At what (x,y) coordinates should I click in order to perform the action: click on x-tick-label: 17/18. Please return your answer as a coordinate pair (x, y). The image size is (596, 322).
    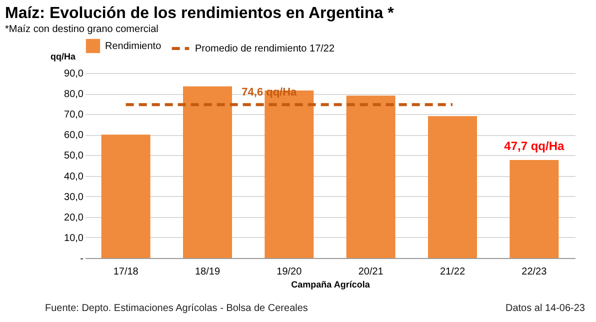
    Looking at the image, I should click on (126, 272).